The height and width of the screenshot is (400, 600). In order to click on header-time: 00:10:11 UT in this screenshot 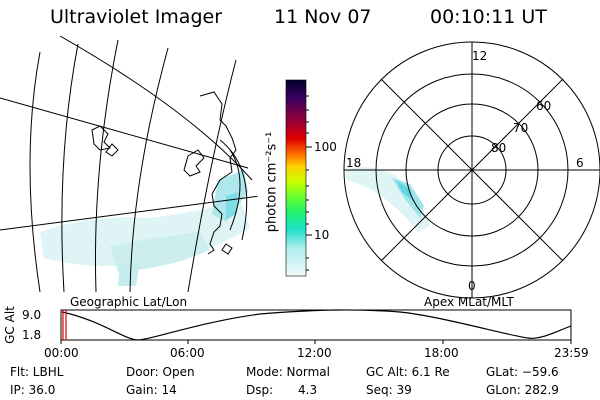, I will do `click(488, 17)`.